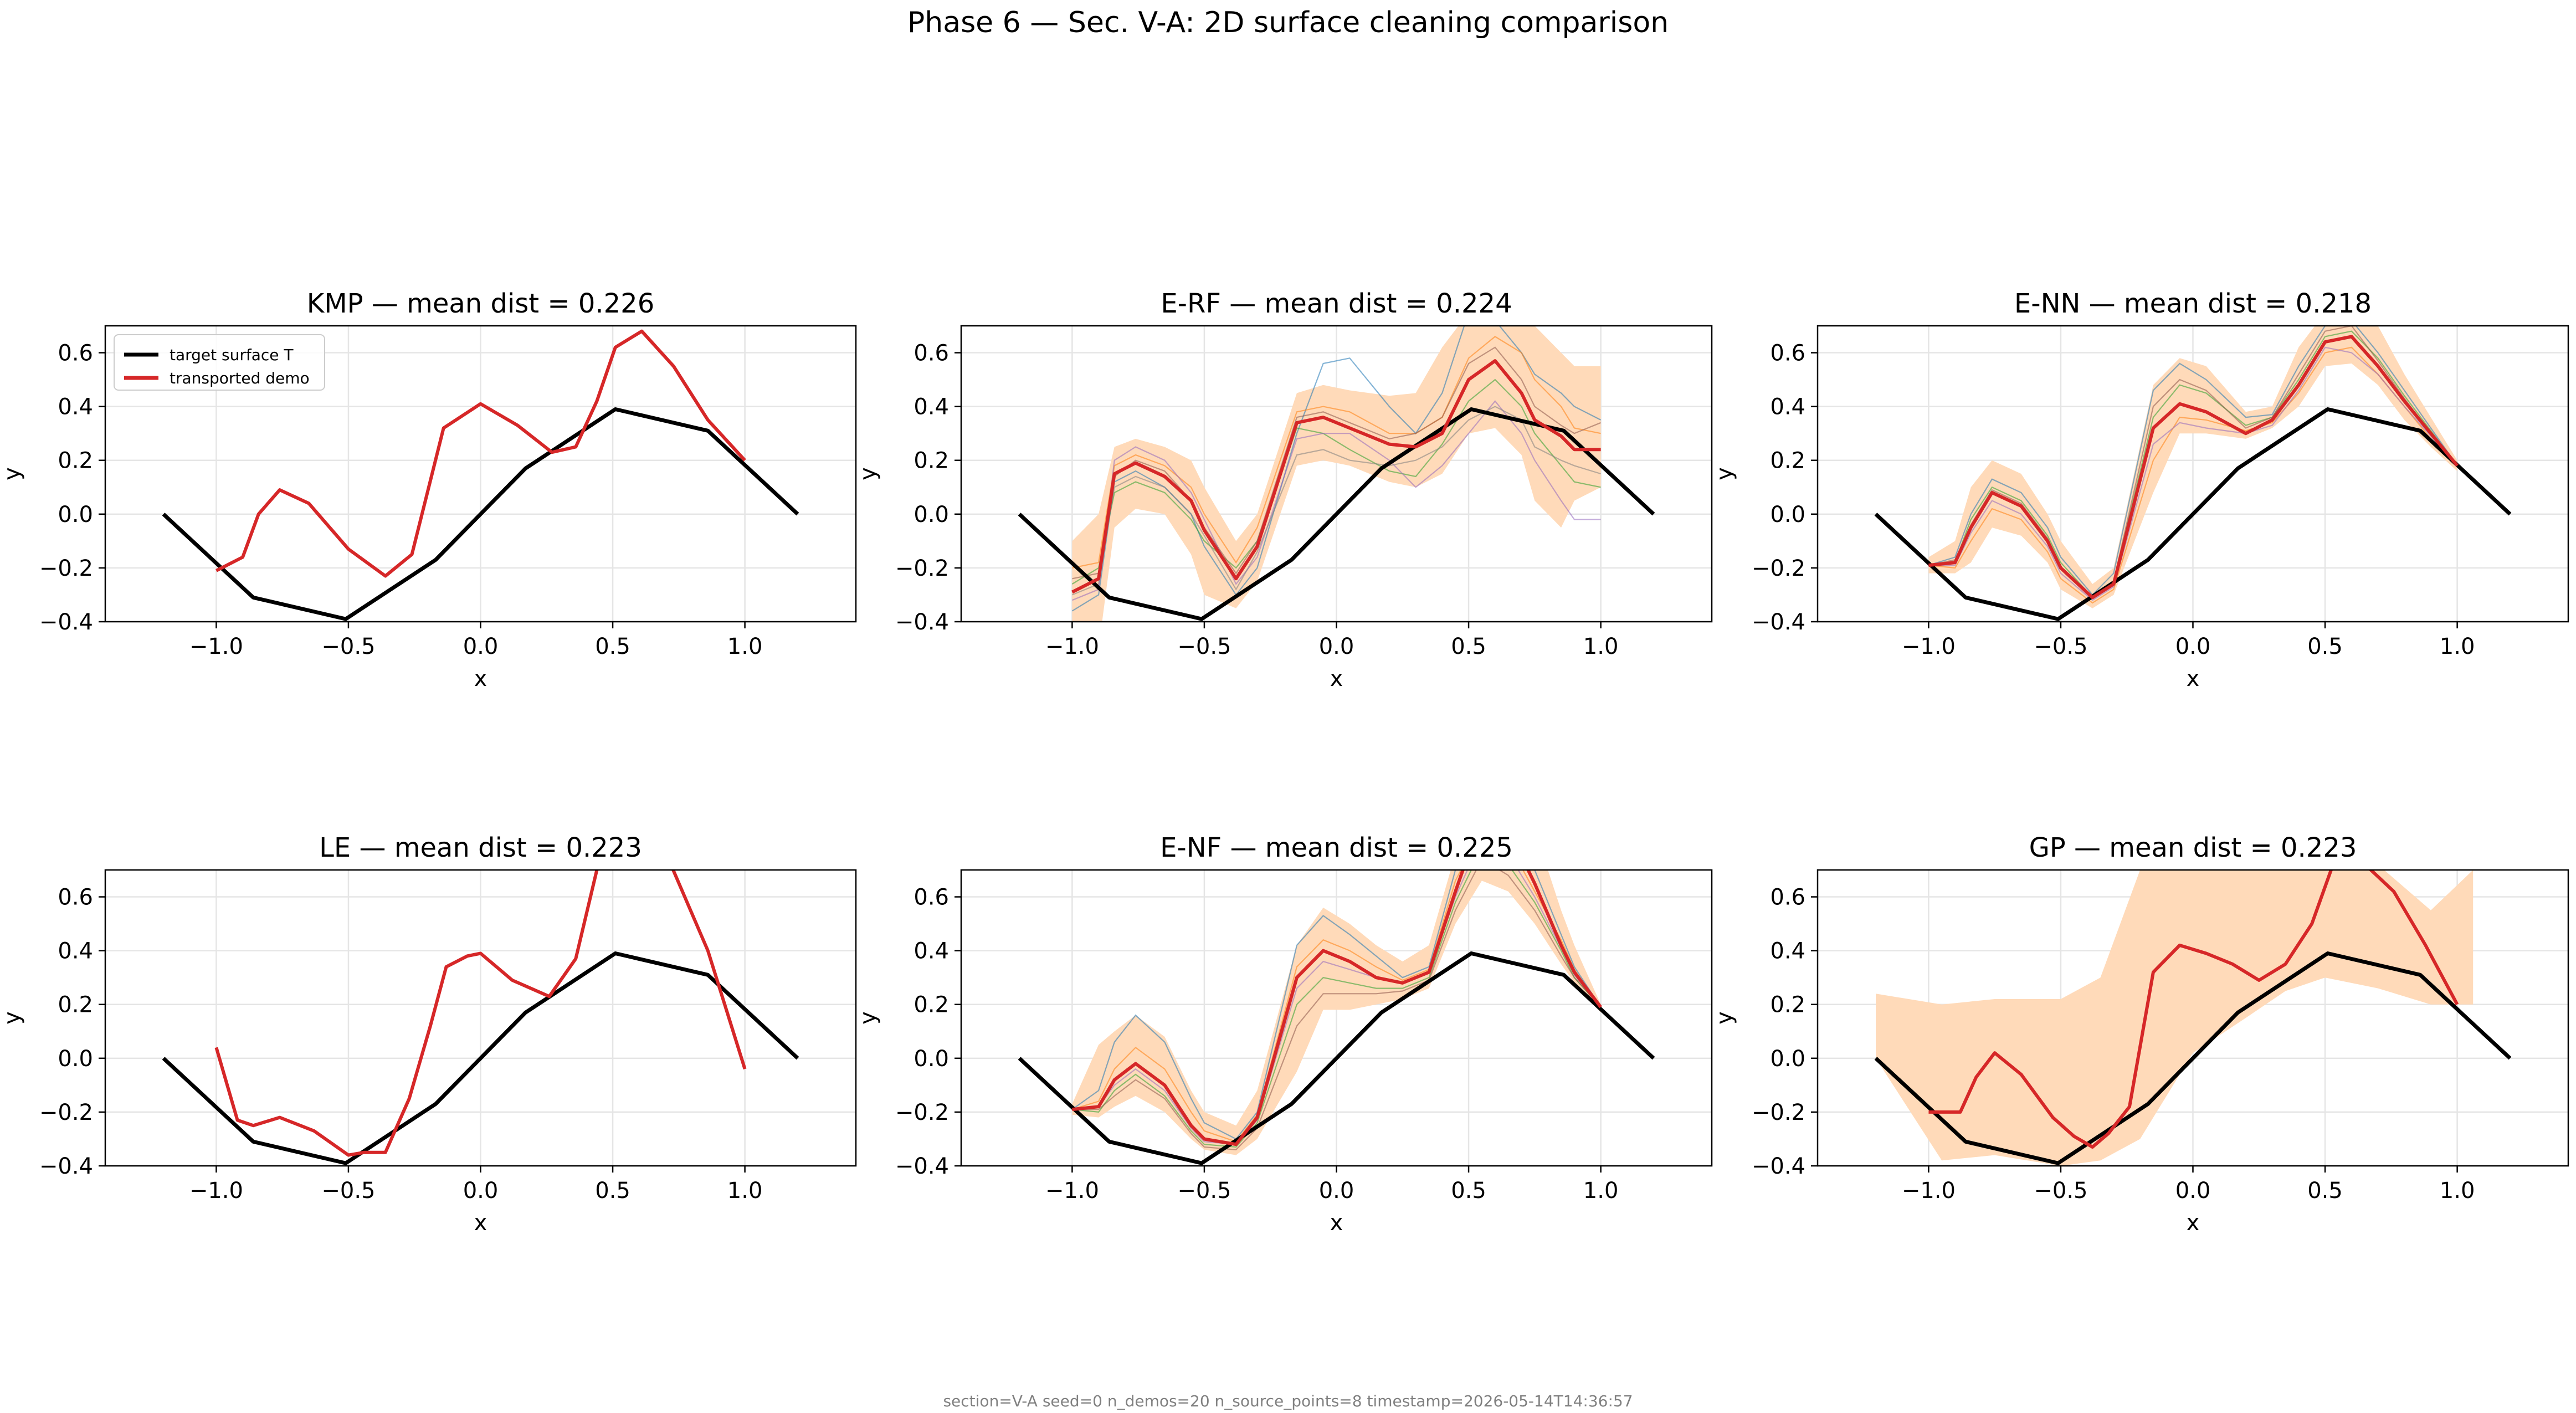 This screenshot has width=2576, height=1413. Describe the element at coordinates (481, 303) in the screenshot. I see `subplot-title: KMP — mean dist = 0.226` at that location.